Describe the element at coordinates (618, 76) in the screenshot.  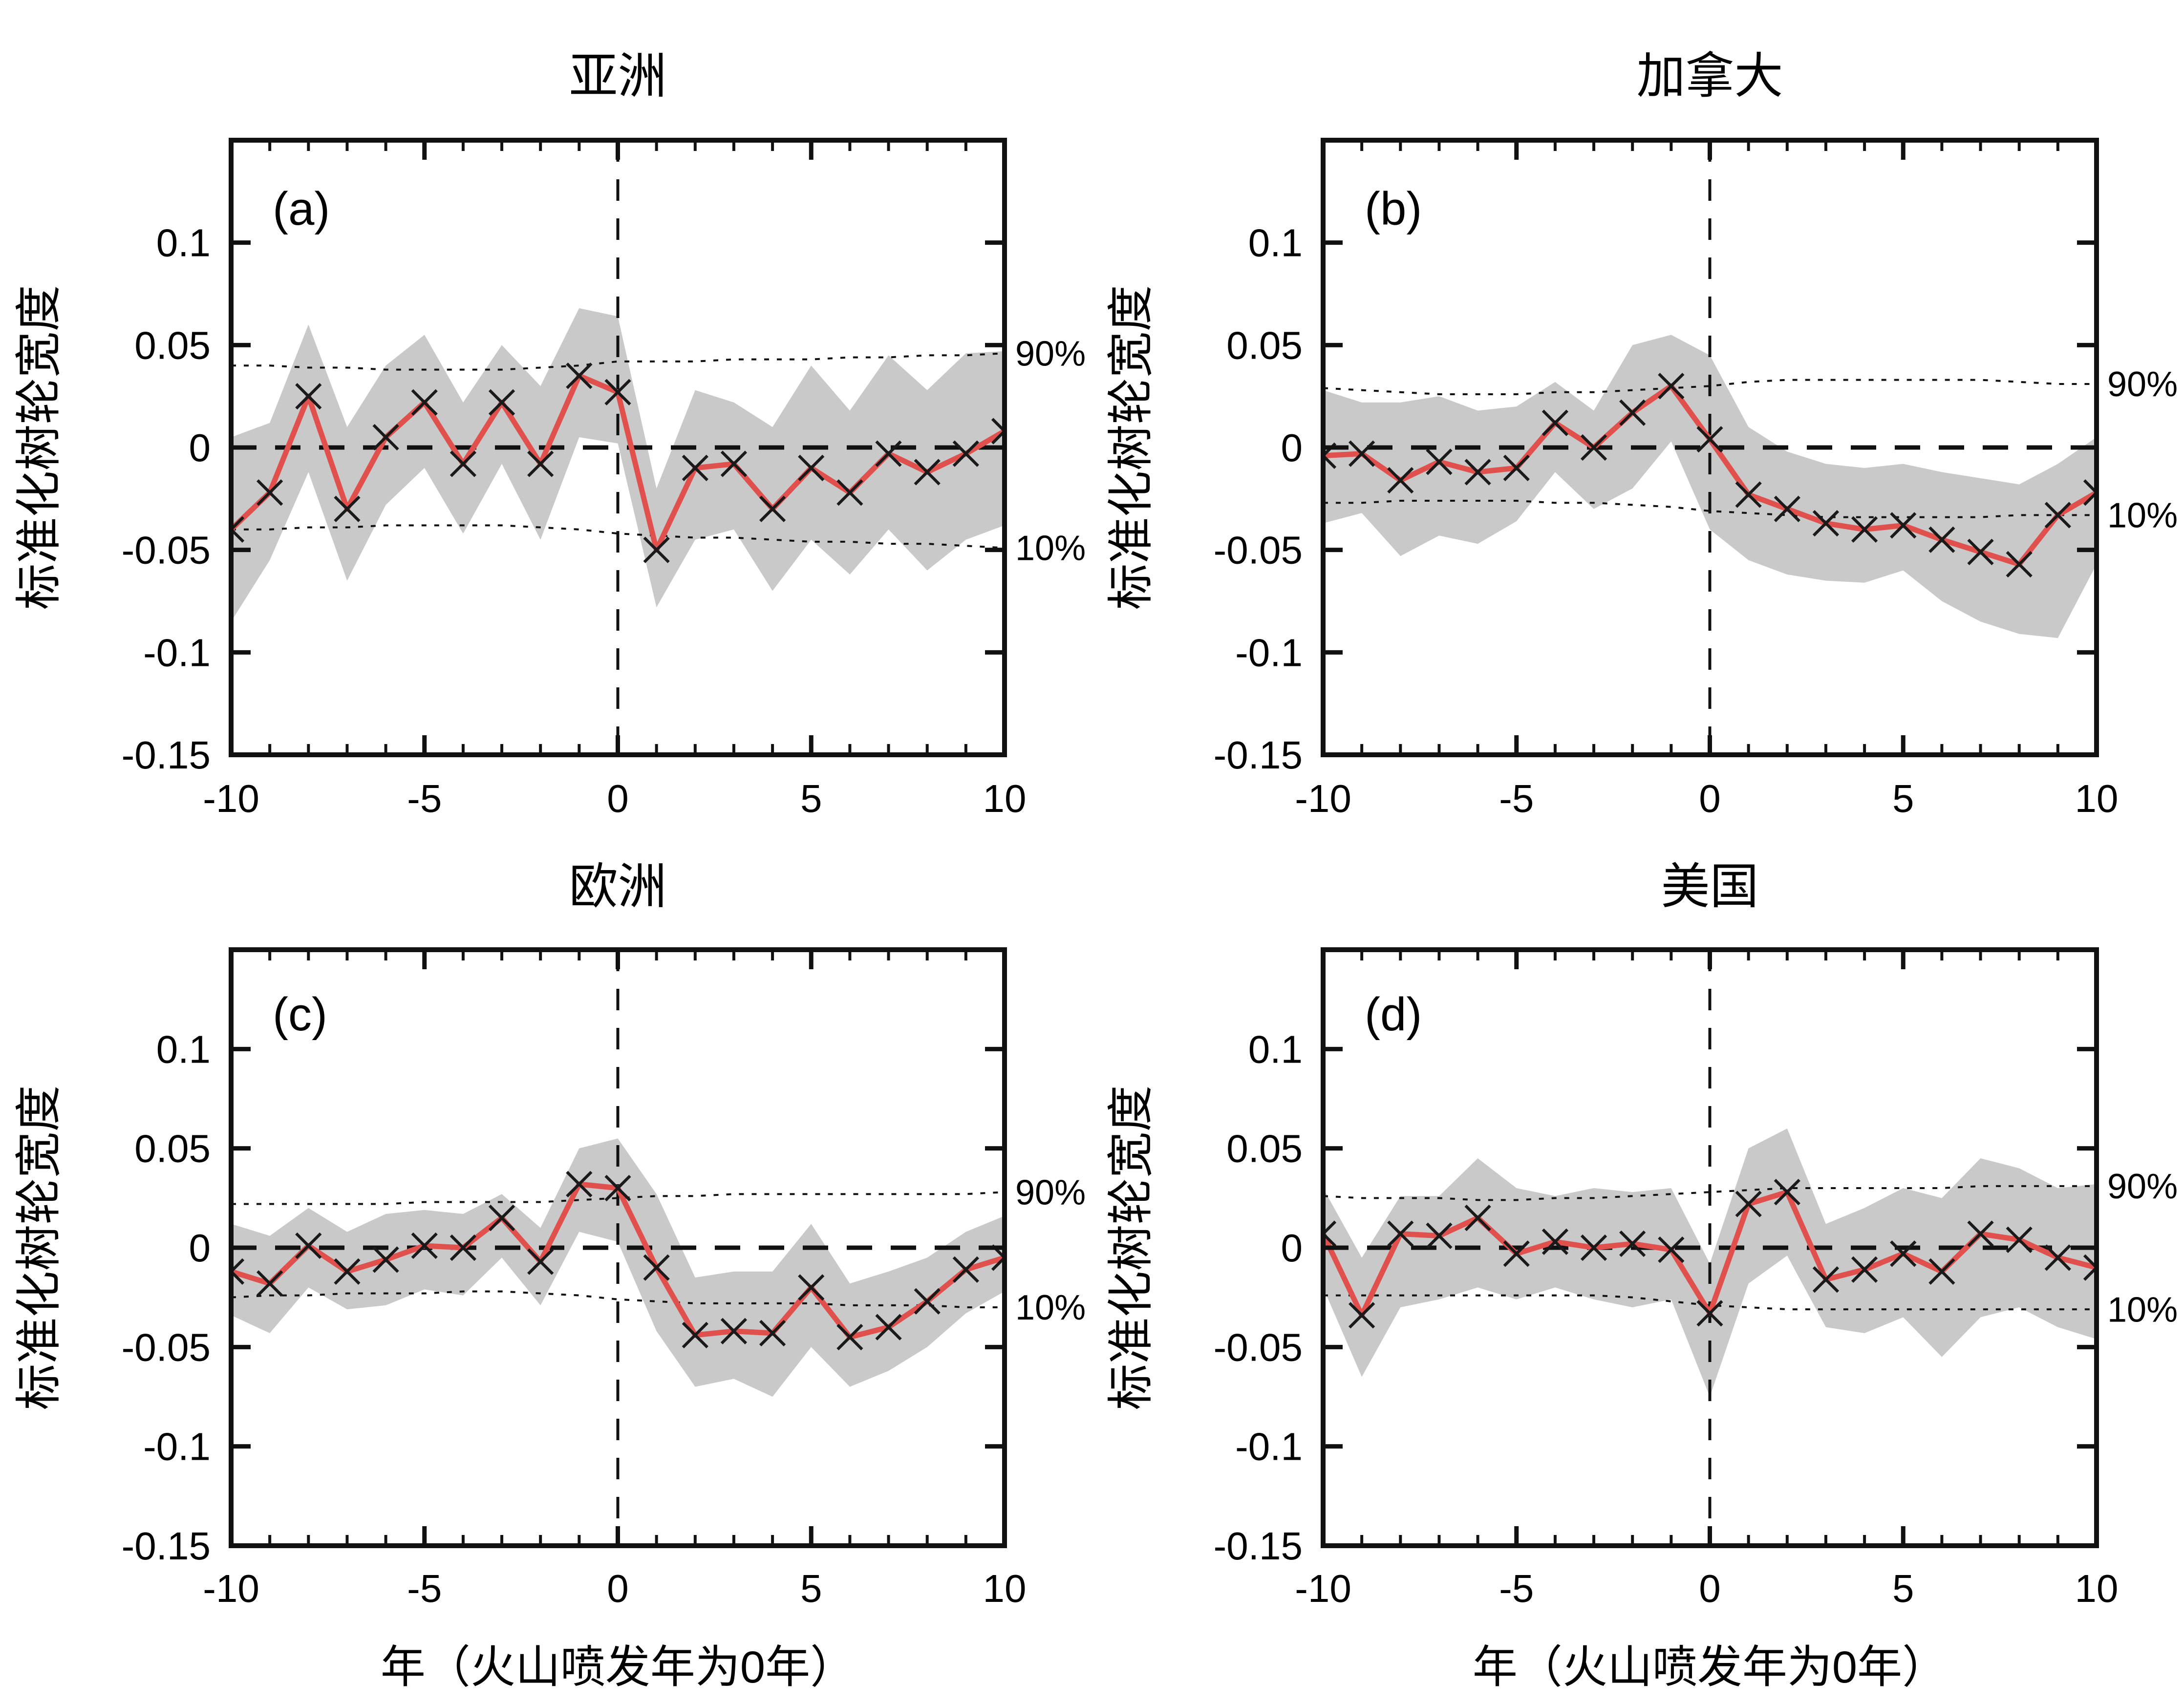
I see `panel-title: 亚洲` at that location.